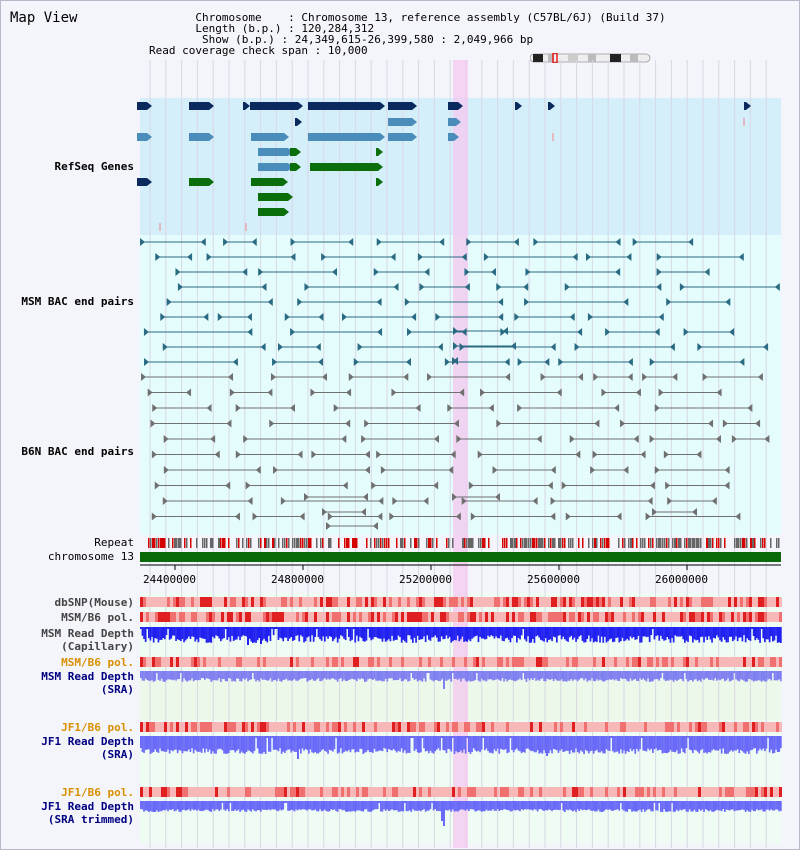  What do you see at coordinates (94, 602) in the screenshot?
I see `dbsnp-label: dbSNP(Mouse)` at bounding box center [94, 602].